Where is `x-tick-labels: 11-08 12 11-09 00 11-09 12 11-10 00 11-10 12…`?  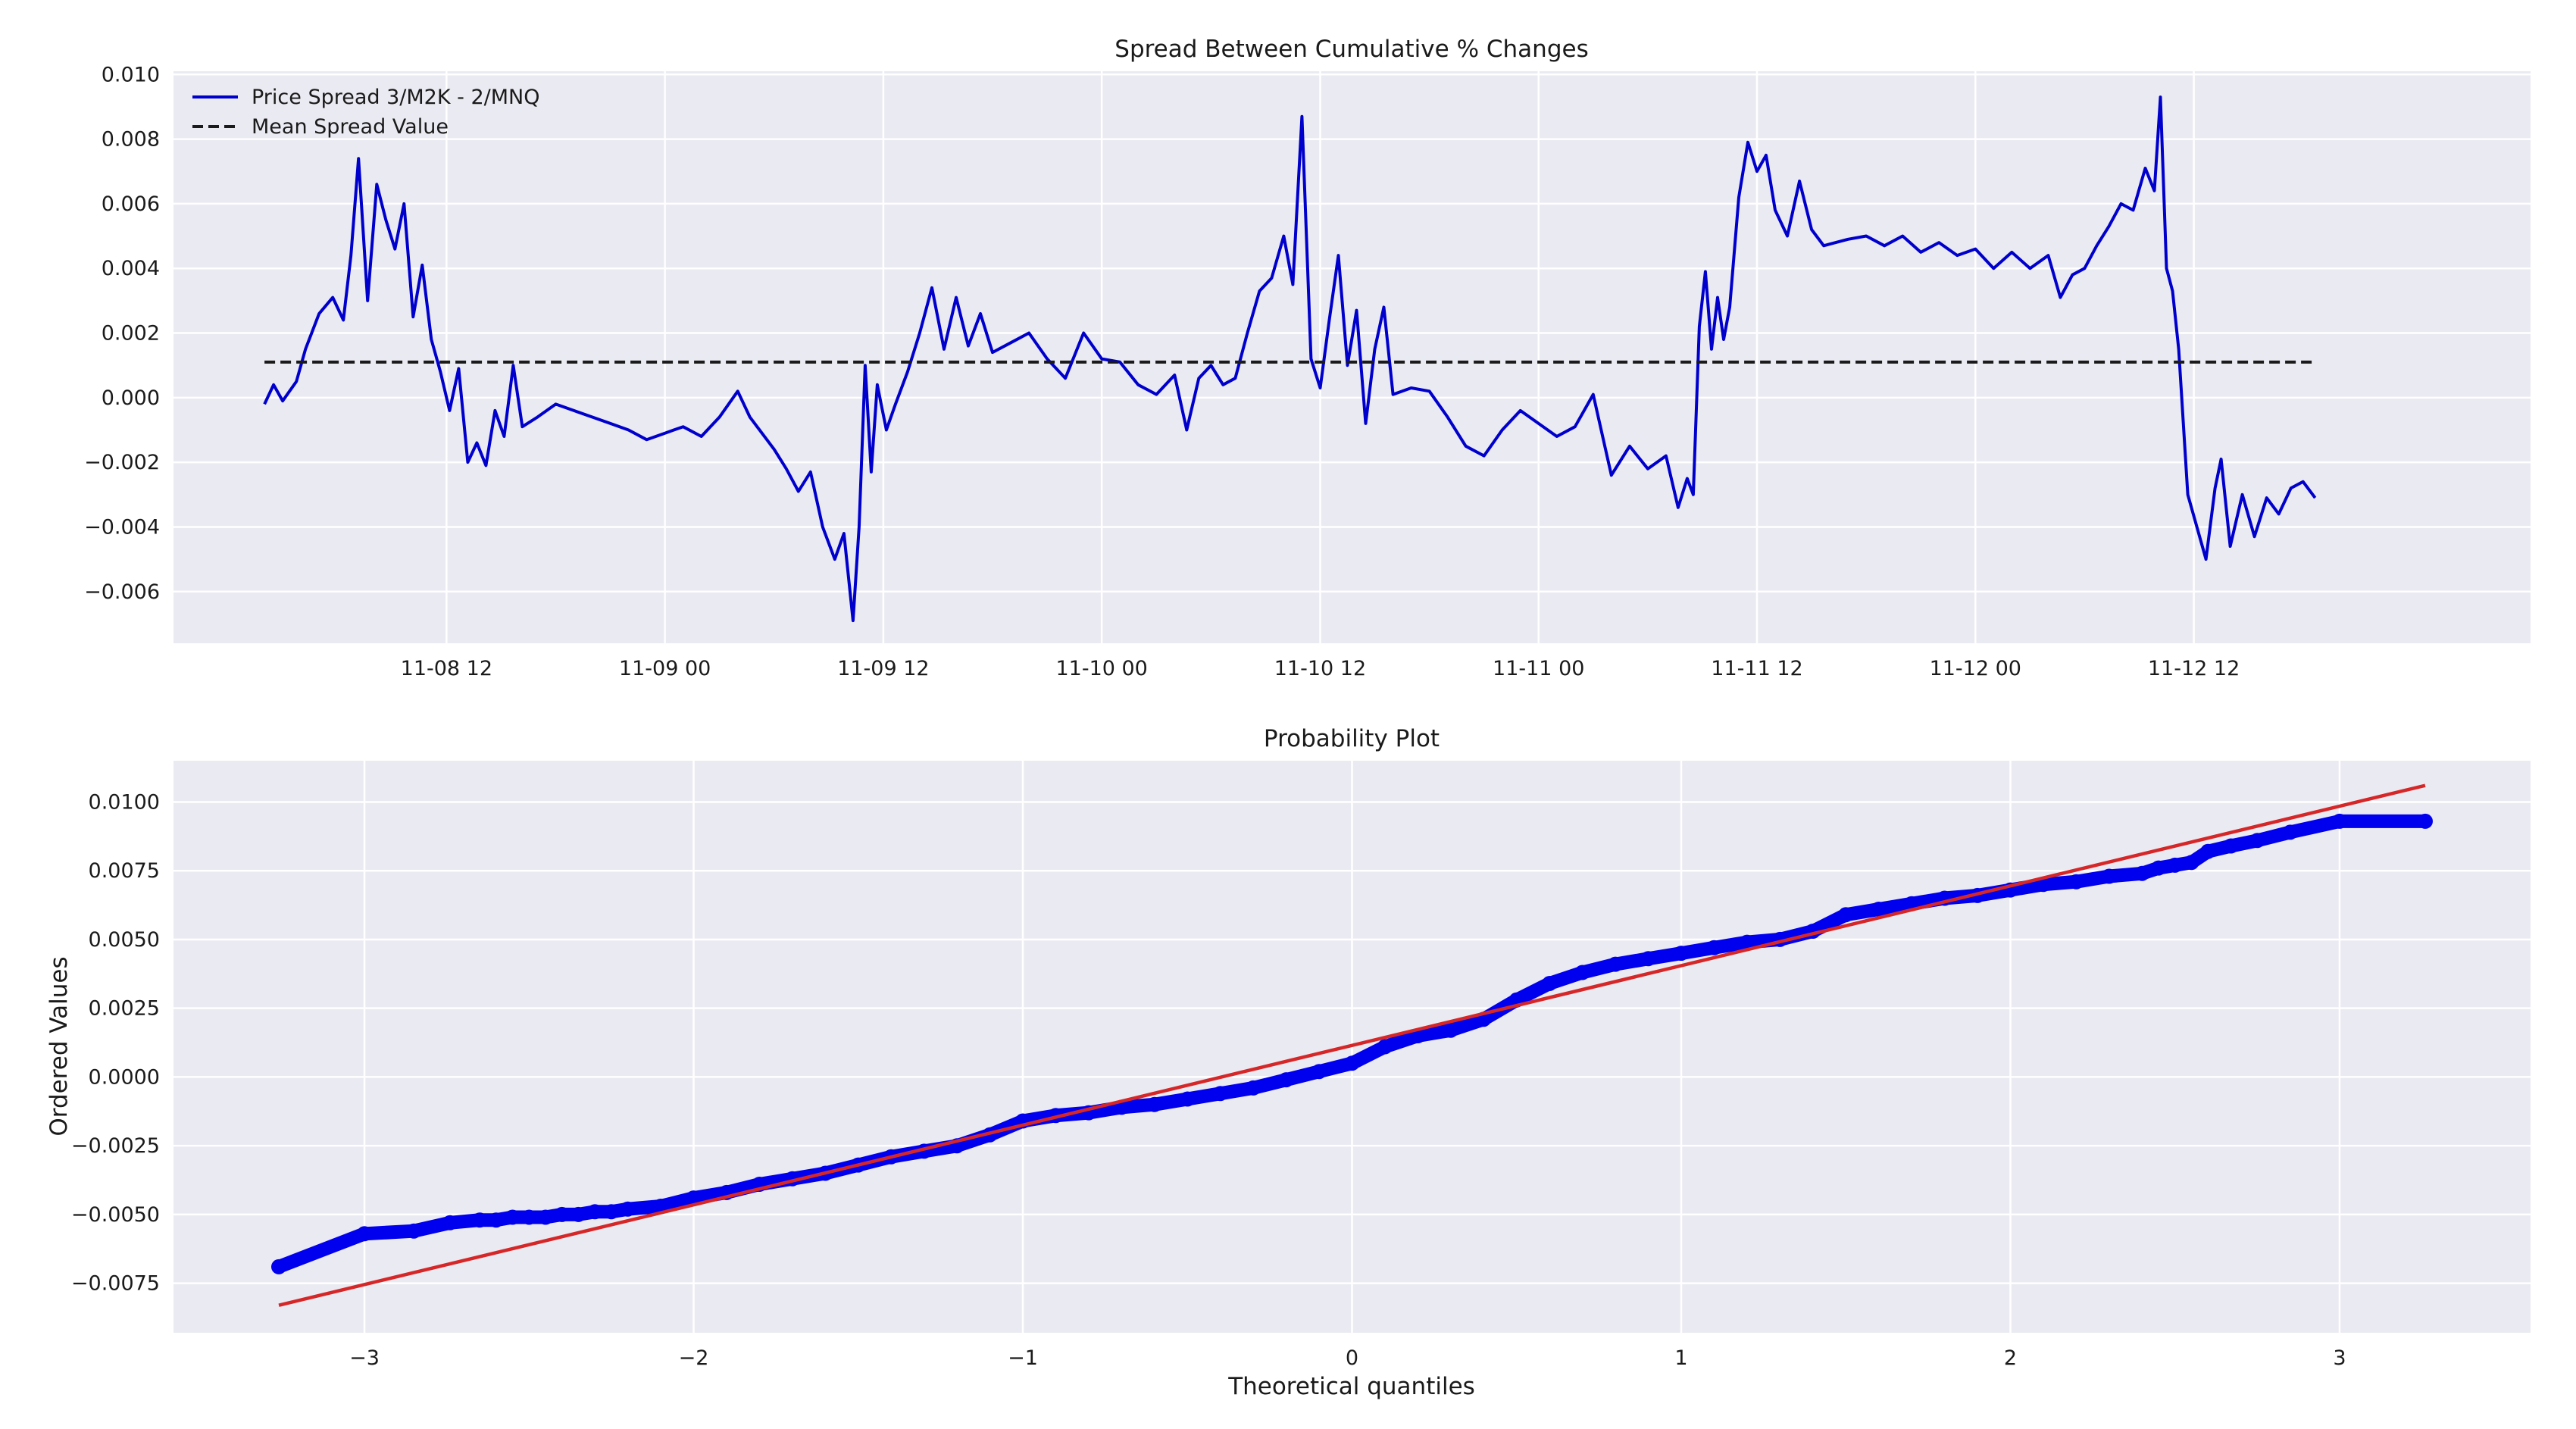 x-tick-labels: 11-08 12 11-09 00 11-09 12 11-10 00 11-10 12… is located at coordinates (1321, 668).